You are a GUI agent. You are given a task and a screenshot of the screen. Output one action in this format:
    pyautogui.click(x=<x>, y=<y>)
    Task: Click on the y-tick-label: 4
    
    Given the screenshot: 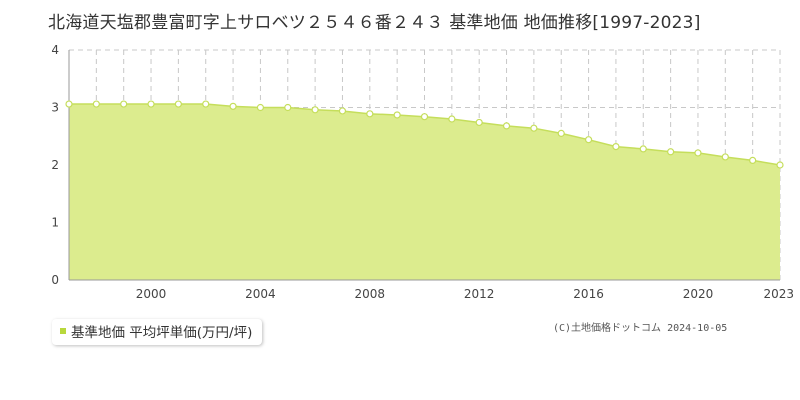 What is the action you would take?
    pyautogui.click(x=55, y=50)
    